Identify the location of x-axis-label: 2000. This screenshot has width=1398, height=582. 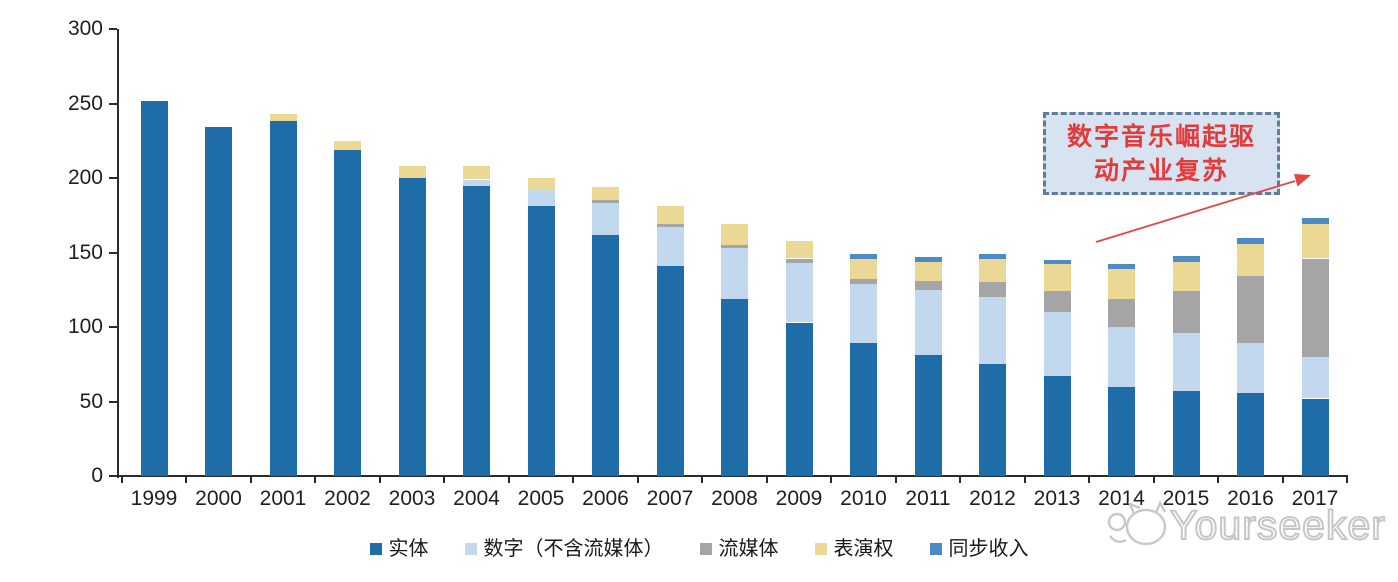
(218, 498).